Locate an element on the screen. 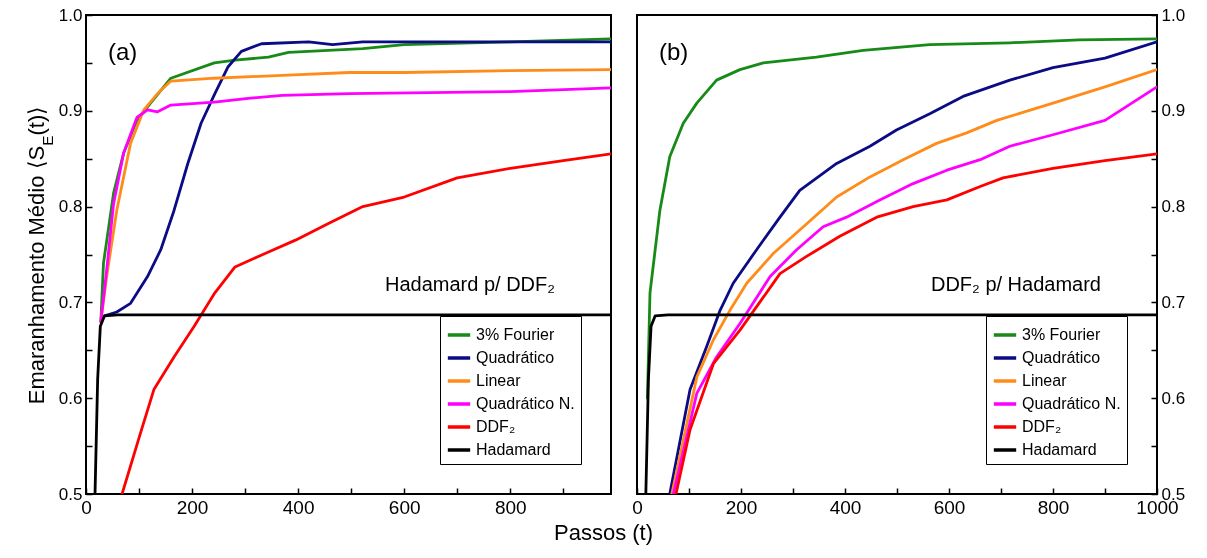 The image size is (1207, 558). annotation: (b) is located at coordinates (674, 51).